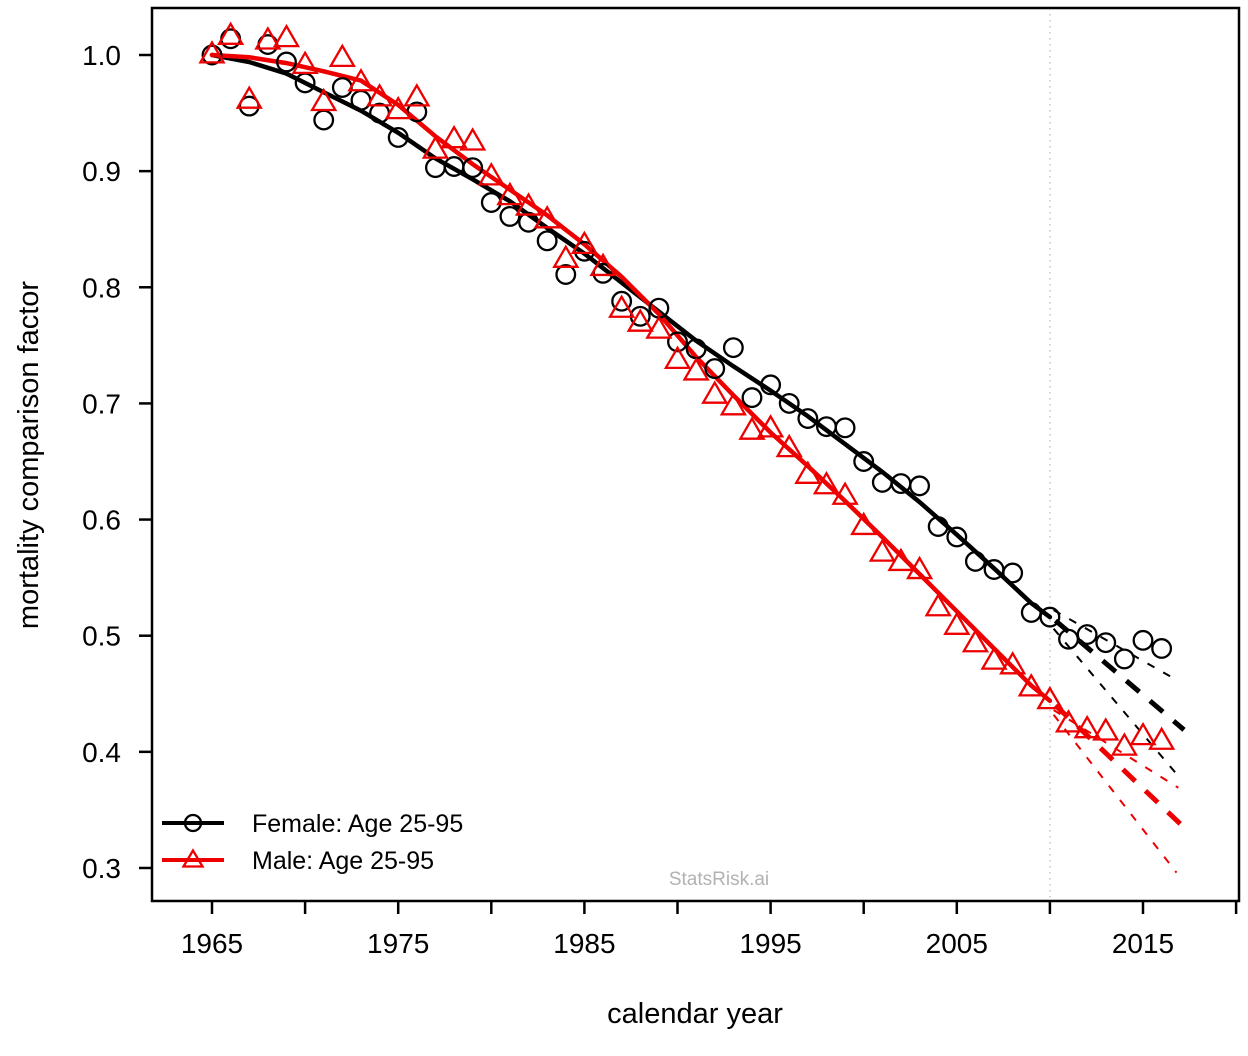  What do you see at coordinates (1143, 943) in the screenshot?
I see `x-tick-label: 2015` at bounding box center [1143, 943].